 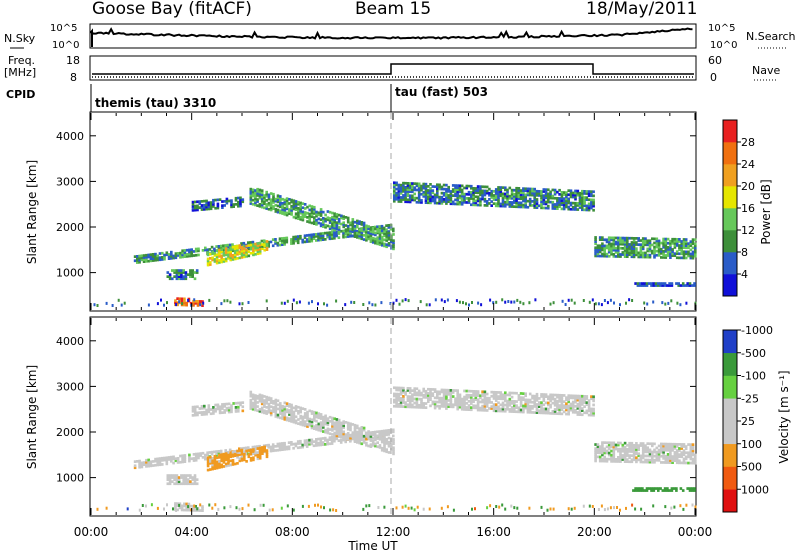 I want to click on time-axis-labels: 00:00 04:00 08:00 12:00 16:00 20:00 00:00, so click(x=393, y=532).